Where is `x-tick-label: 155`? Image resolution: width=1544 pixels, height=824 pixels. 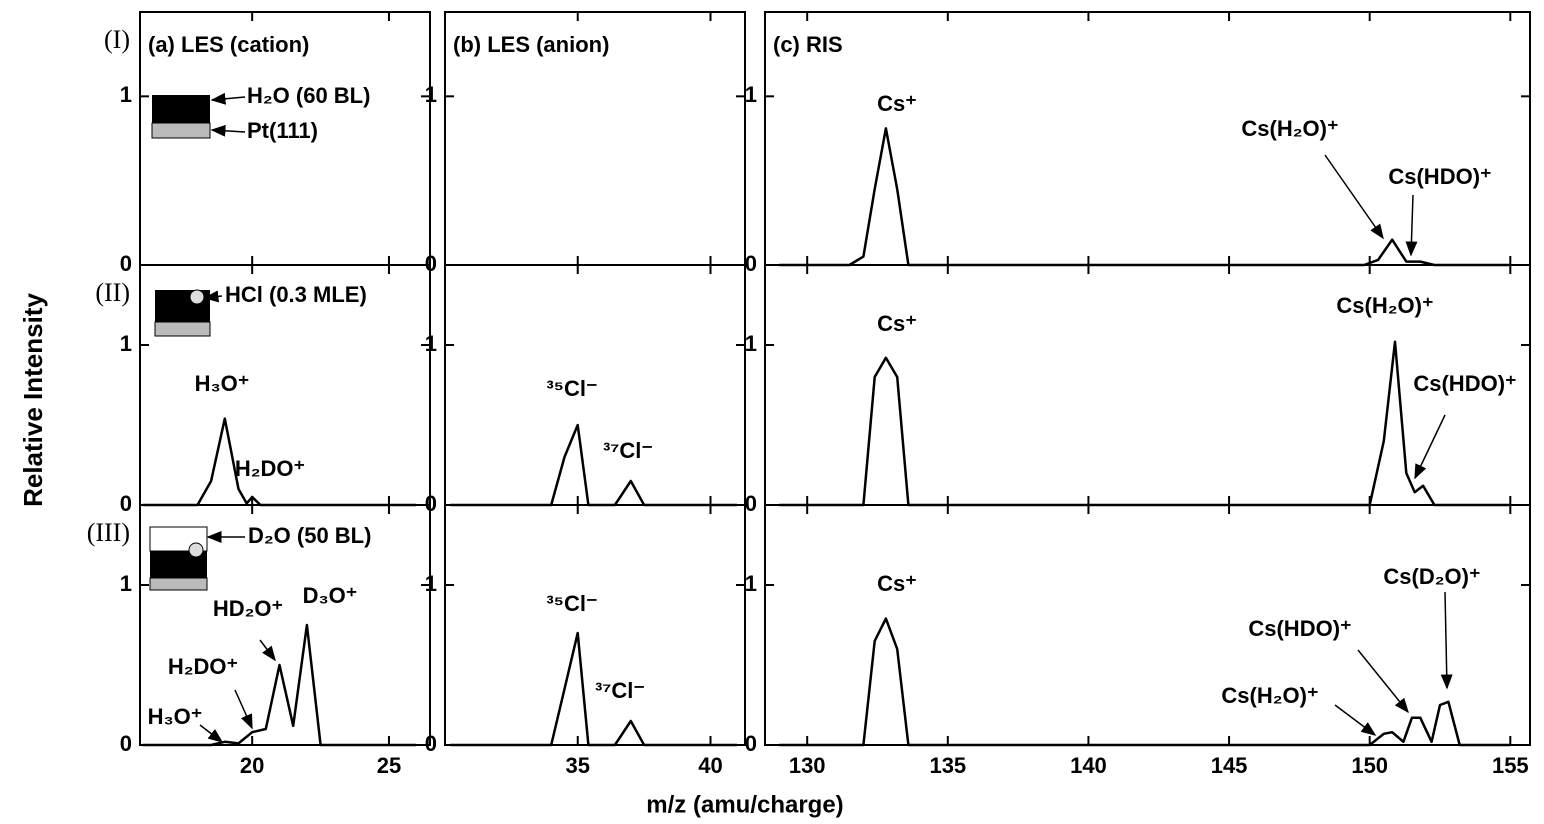 x-tick-label: 155 is located at coordinates (1510, 765).